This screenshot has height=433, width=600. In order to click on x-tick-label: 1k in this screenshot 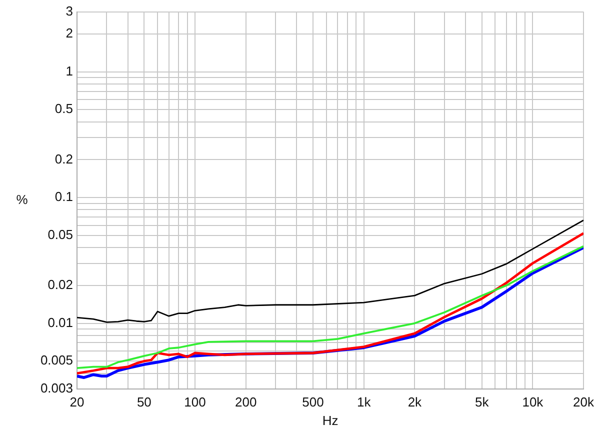, I will do `click(364, 402)`.